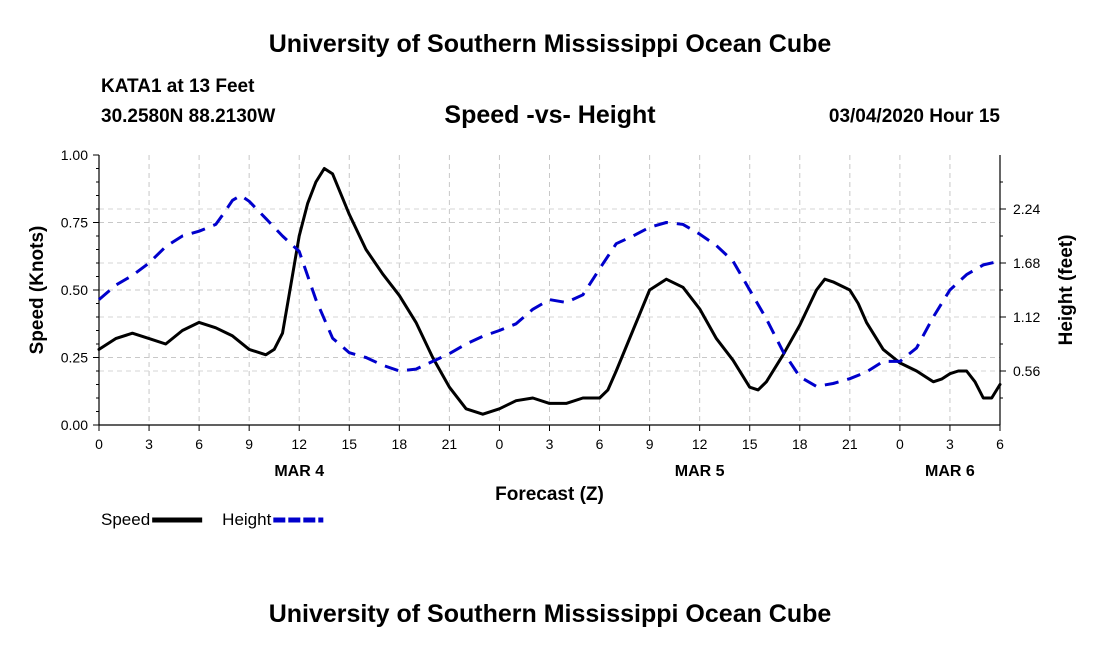 This screenshot has height=650, width=1100. I want to click on station-label: KATA1 at 13 Feet, so click(178, 86).